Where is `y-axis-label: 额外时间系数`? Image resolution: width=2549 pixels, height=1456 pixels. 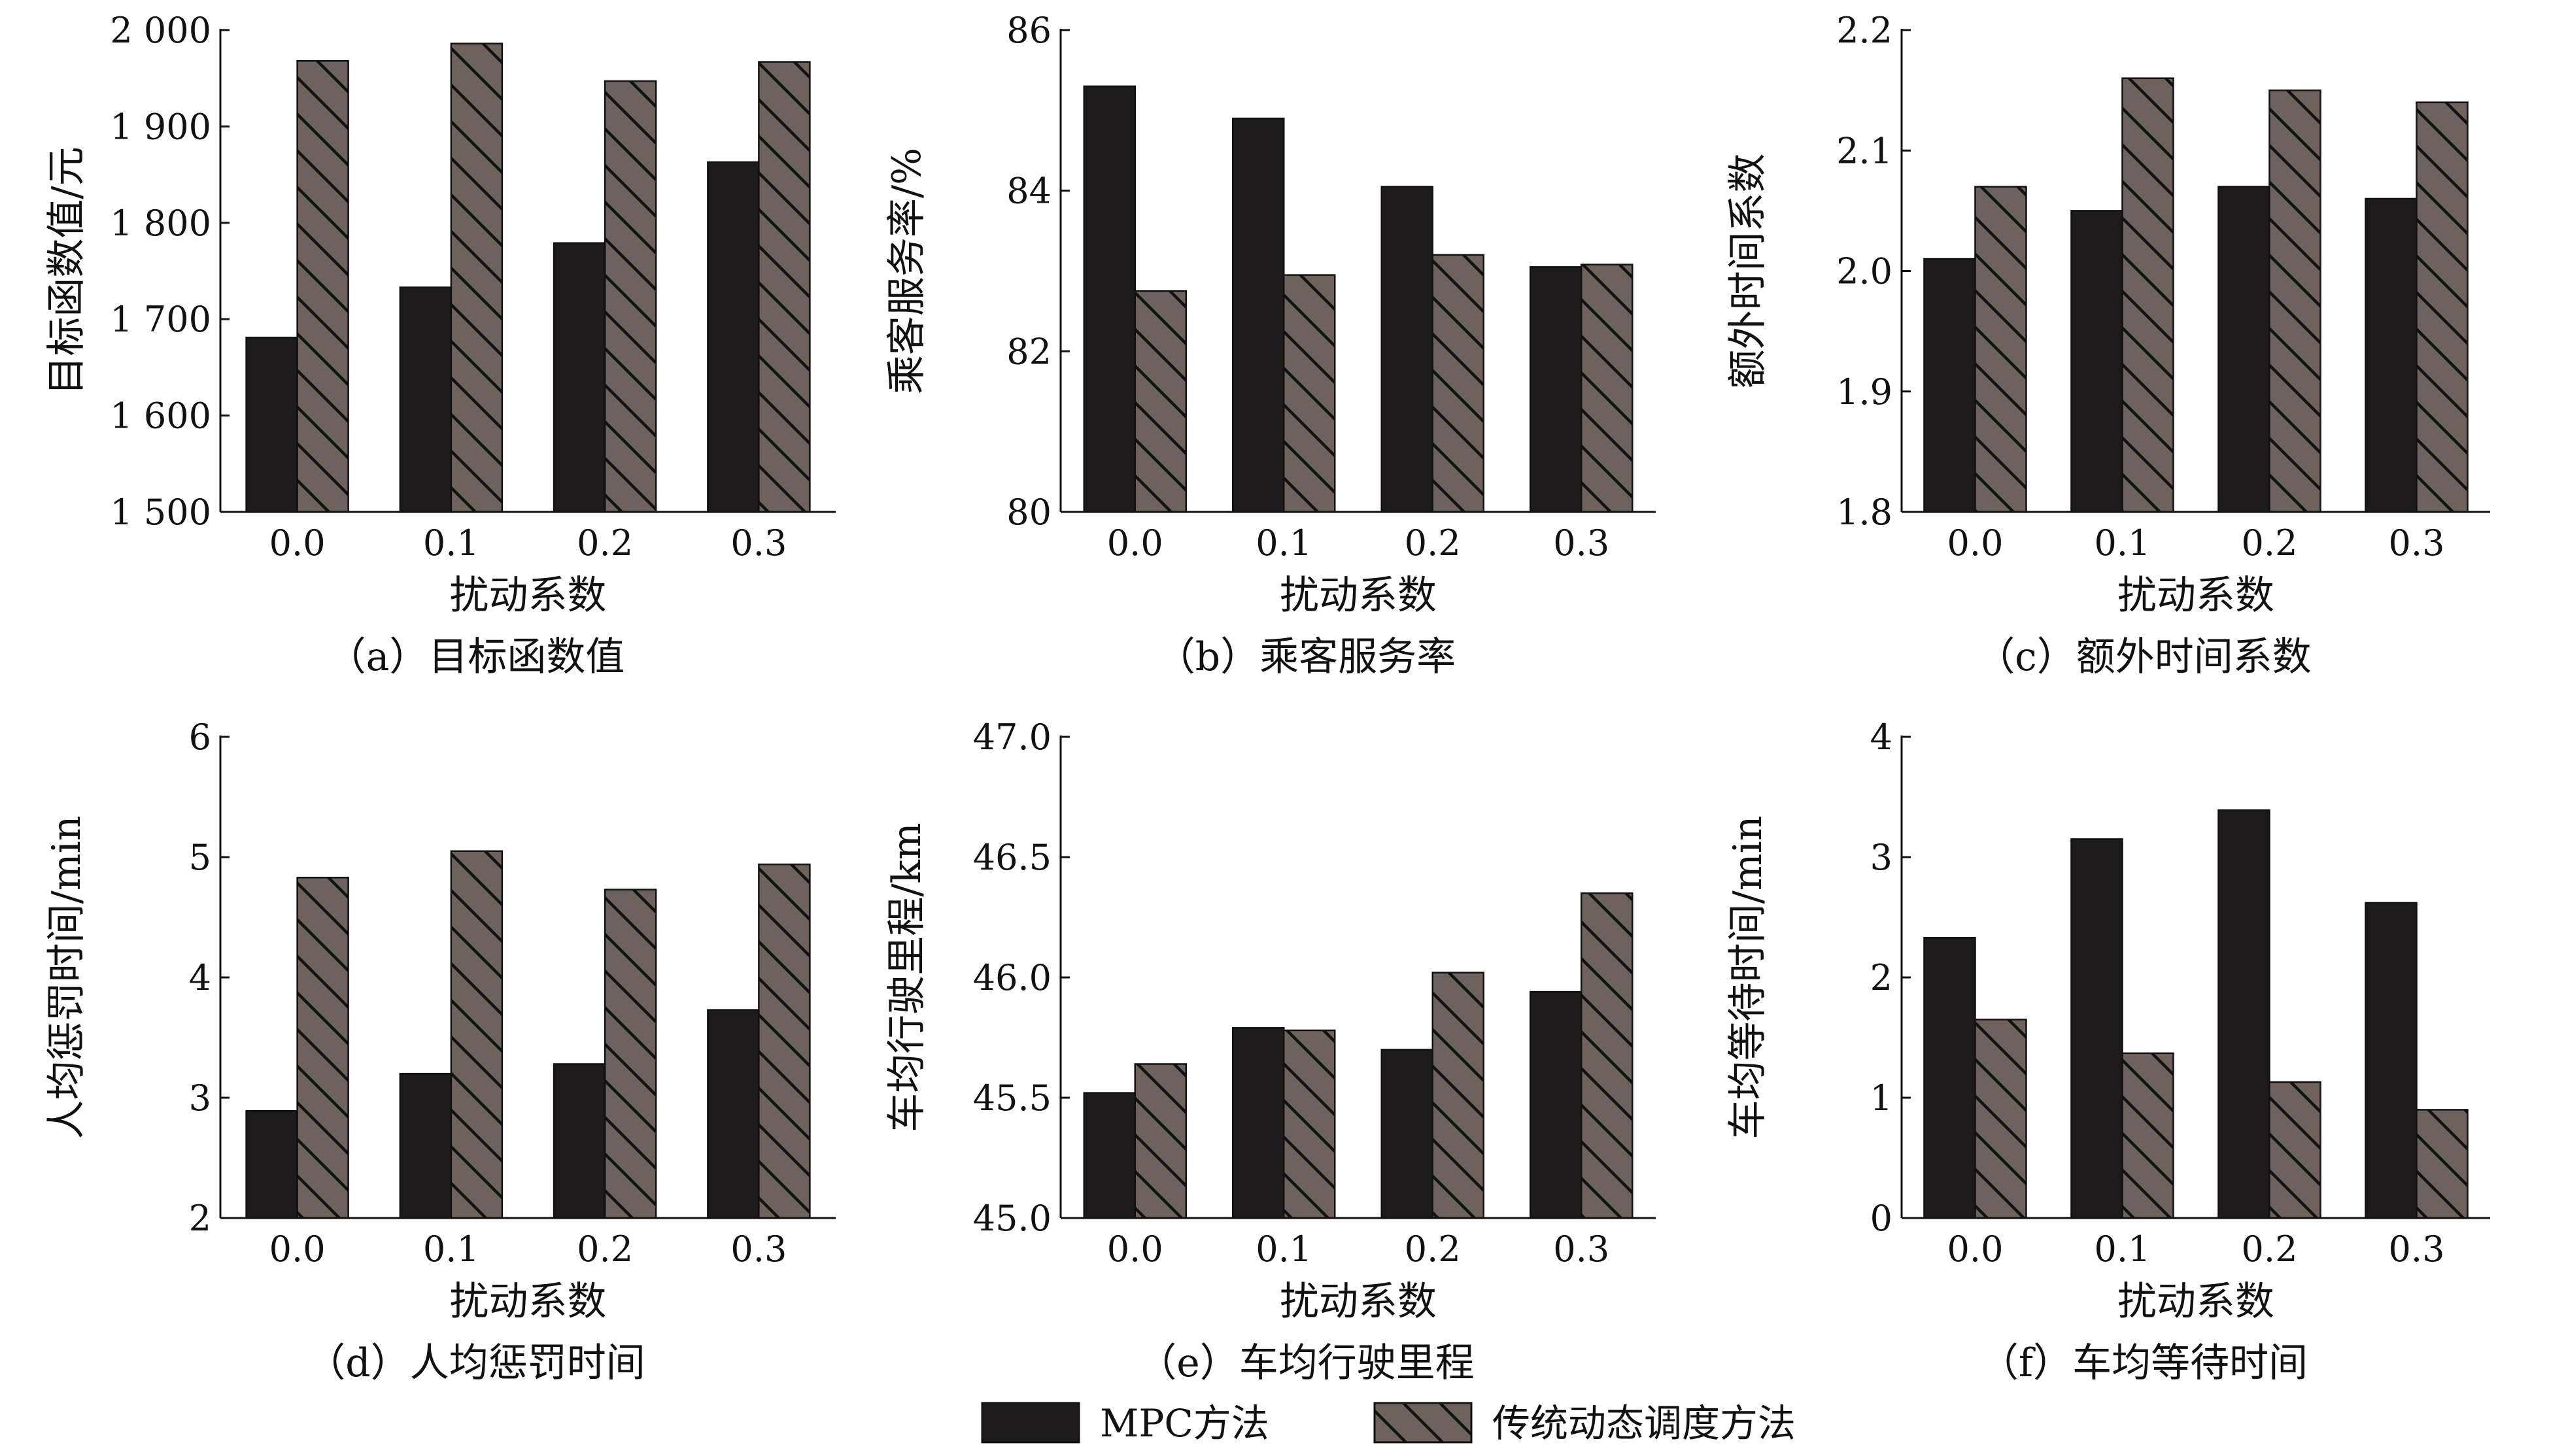
y-axis-label: 额外时间系数 is located at coordinates (1748, 271).